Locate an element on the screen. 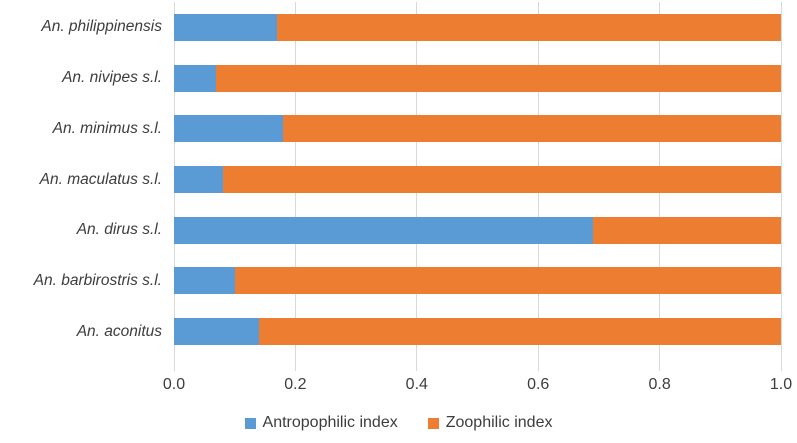 This screenshot has height=443, width=797. gridline is located at coordinates (781, 186).